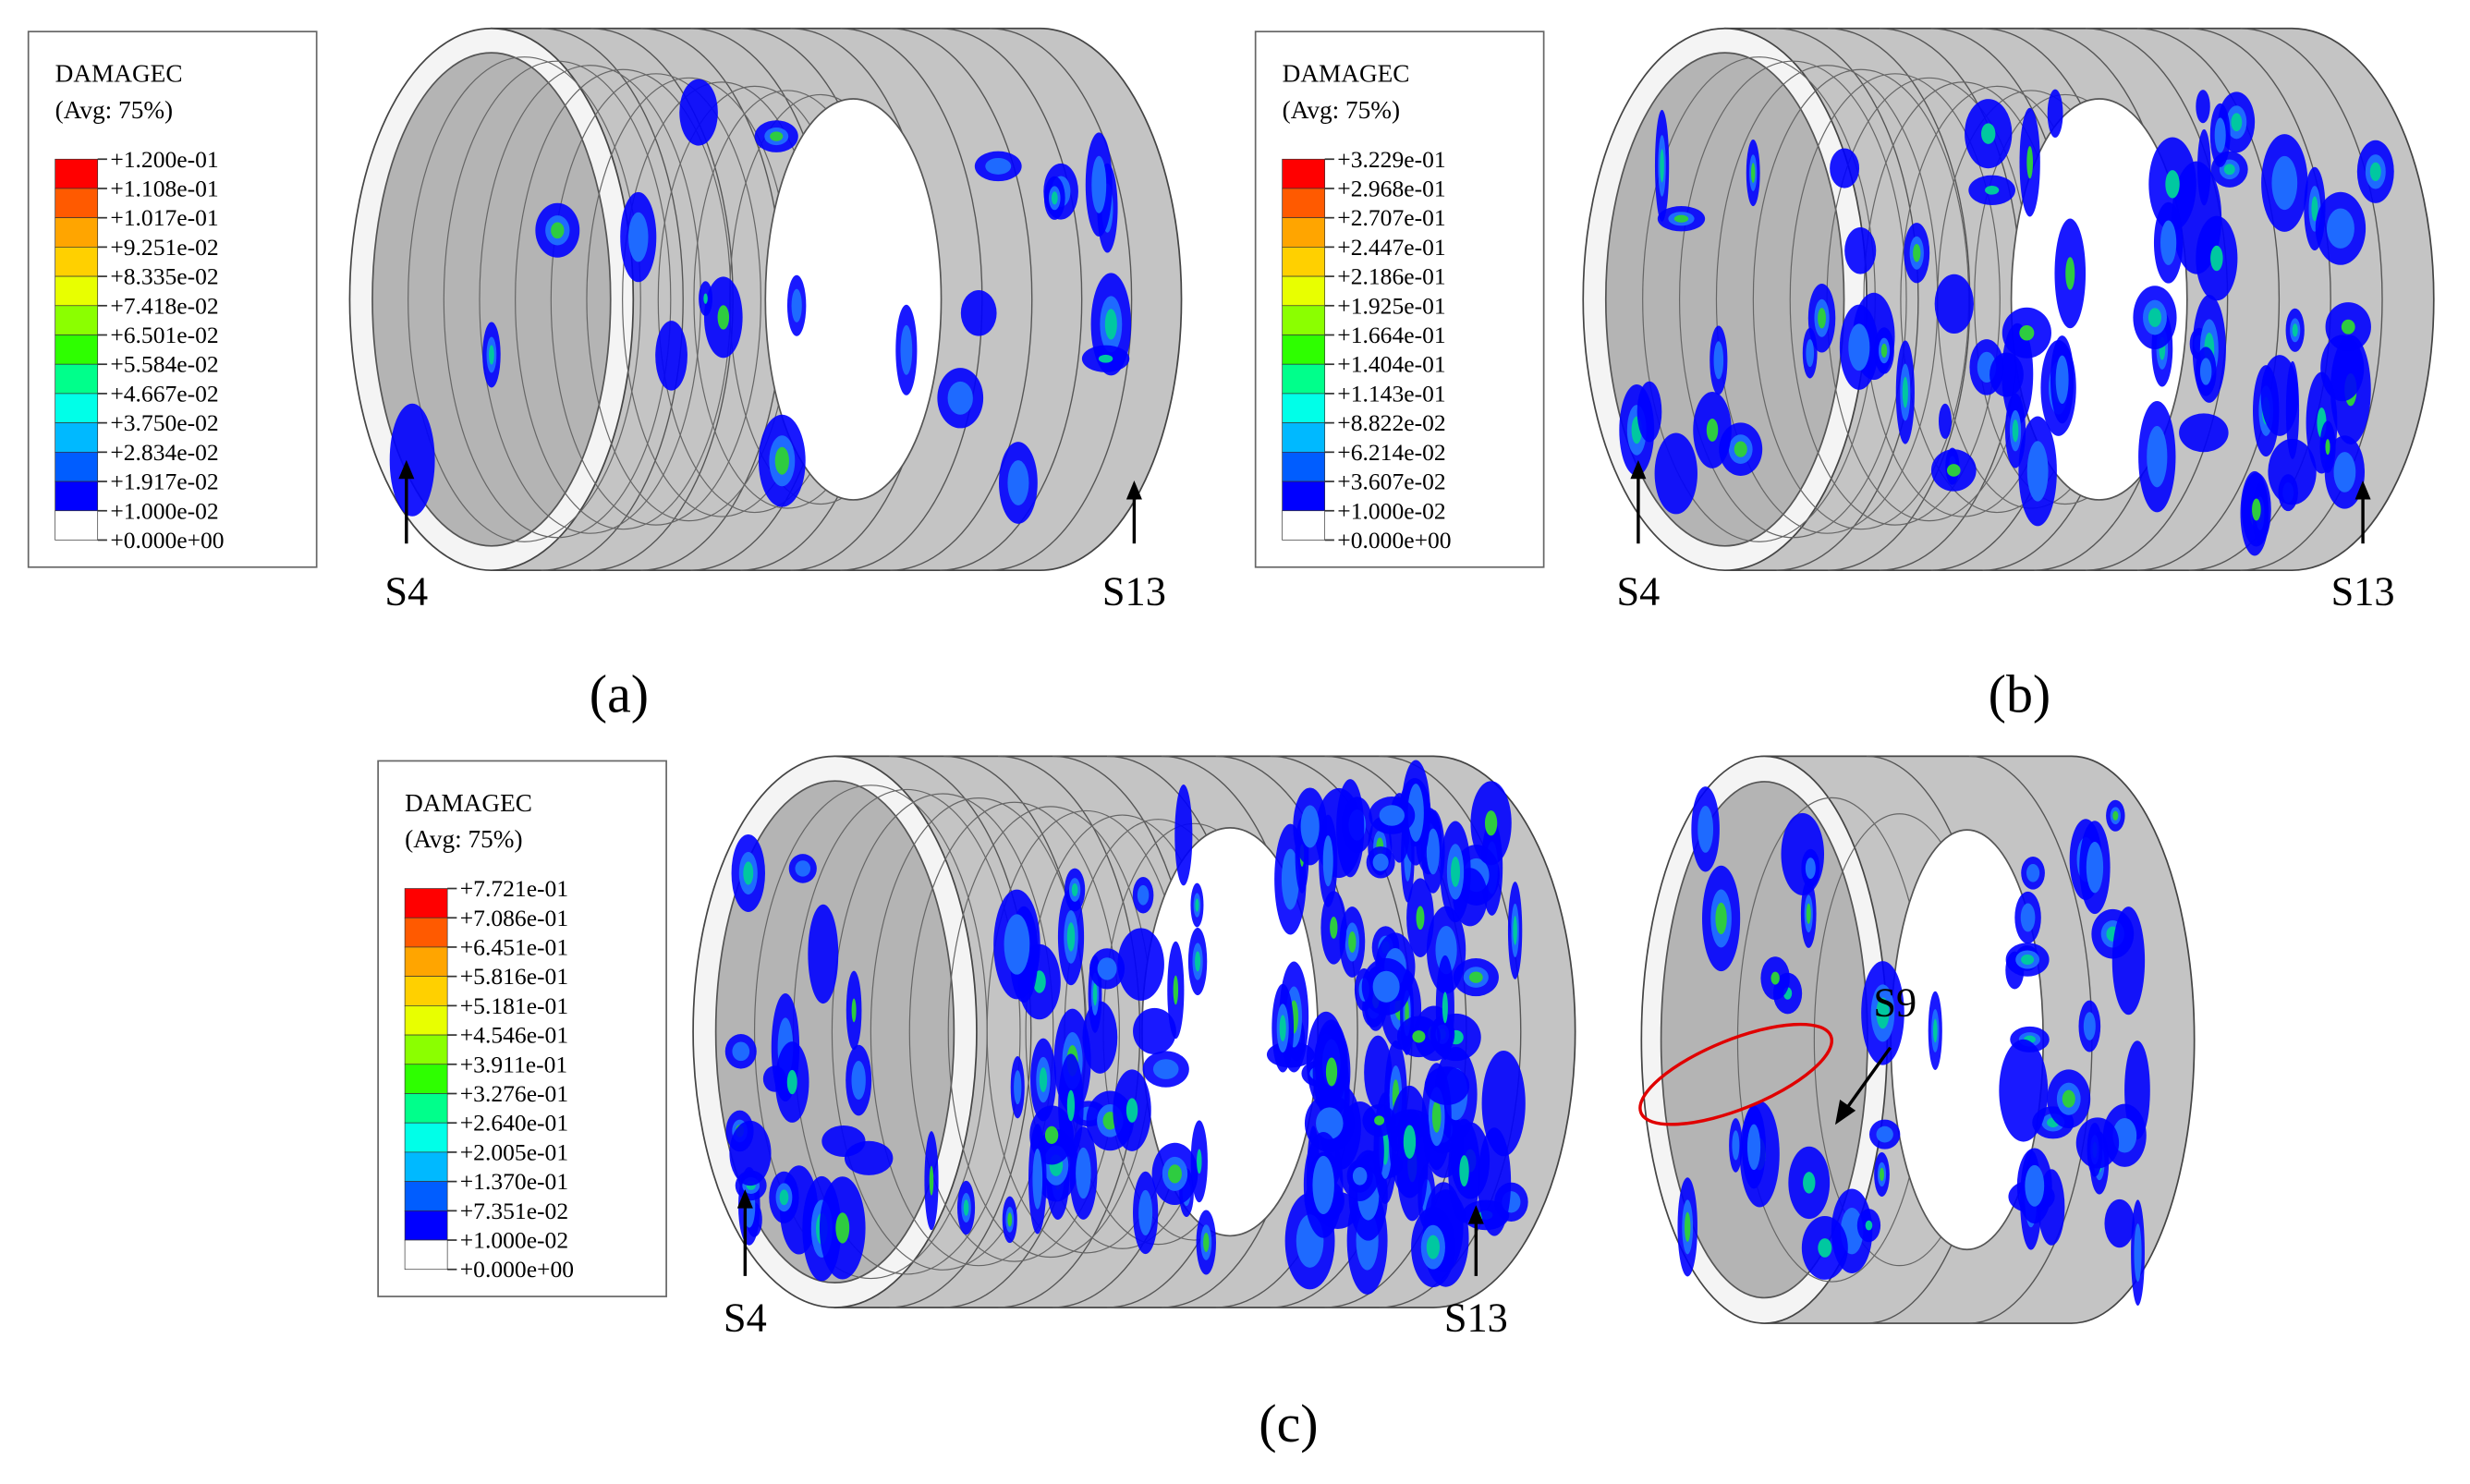  Describe the element at coordinates (514, 976) in the screenshot. I see `legend-label: +5.816e-01` at that location.